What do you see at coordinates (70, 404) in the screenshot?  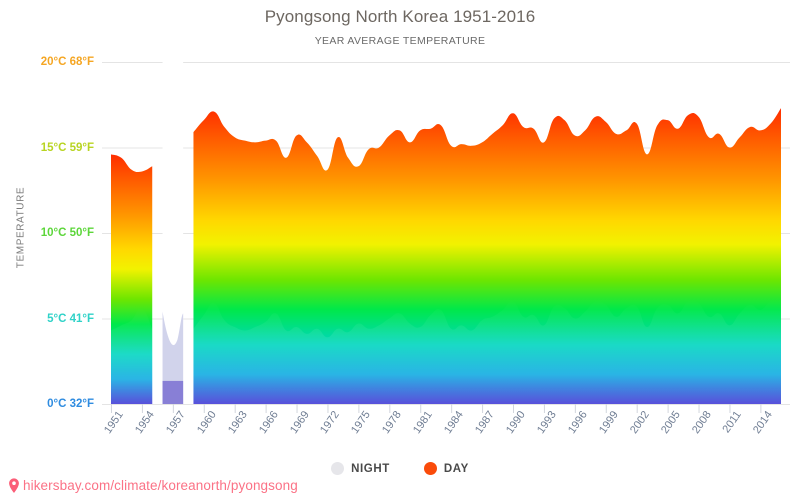 I see `y-axis-tick-0: 0°C 32°F` at bounding box center [70, 404].